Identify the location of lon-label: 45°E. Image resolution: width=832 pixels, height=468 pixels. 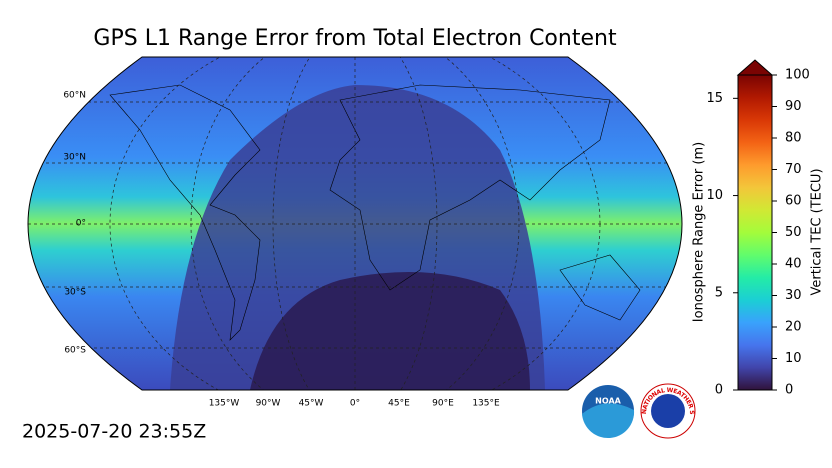
(399, 404).